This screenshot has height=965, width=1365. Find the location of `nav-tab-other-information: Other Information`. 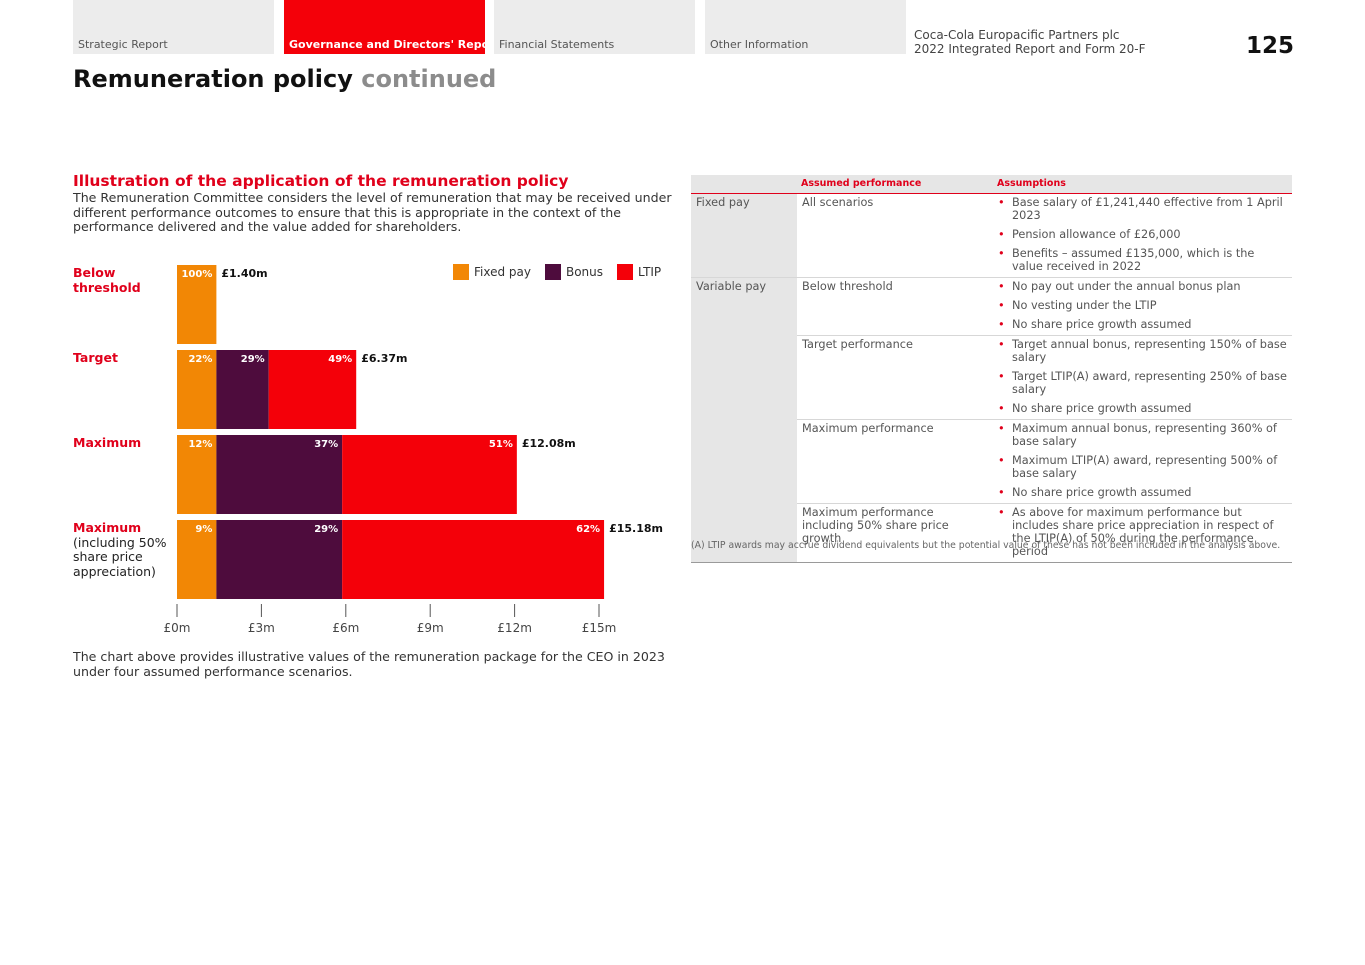

nav-tab-other-information: Other Information is located at coordinates (805, 27).